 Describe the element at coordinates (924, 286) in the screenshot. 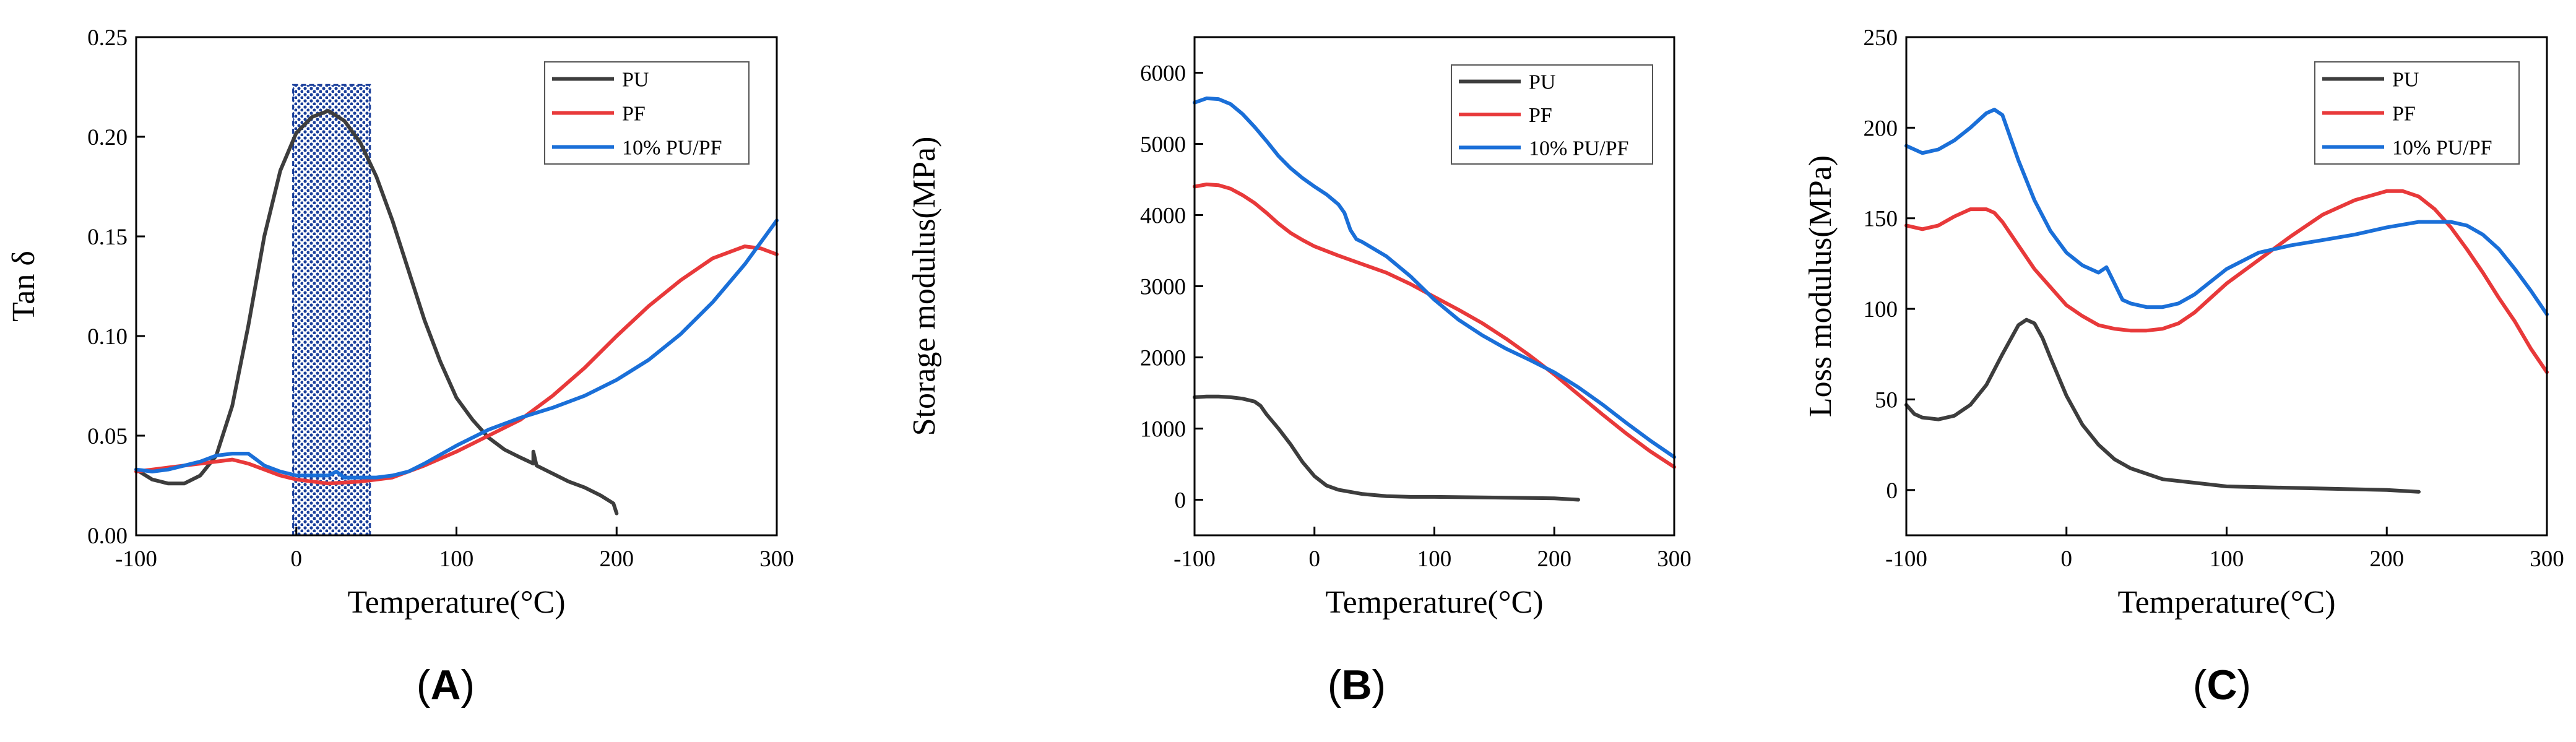

I see `y-axis-title: Storage modulus(MPa)` at that location.